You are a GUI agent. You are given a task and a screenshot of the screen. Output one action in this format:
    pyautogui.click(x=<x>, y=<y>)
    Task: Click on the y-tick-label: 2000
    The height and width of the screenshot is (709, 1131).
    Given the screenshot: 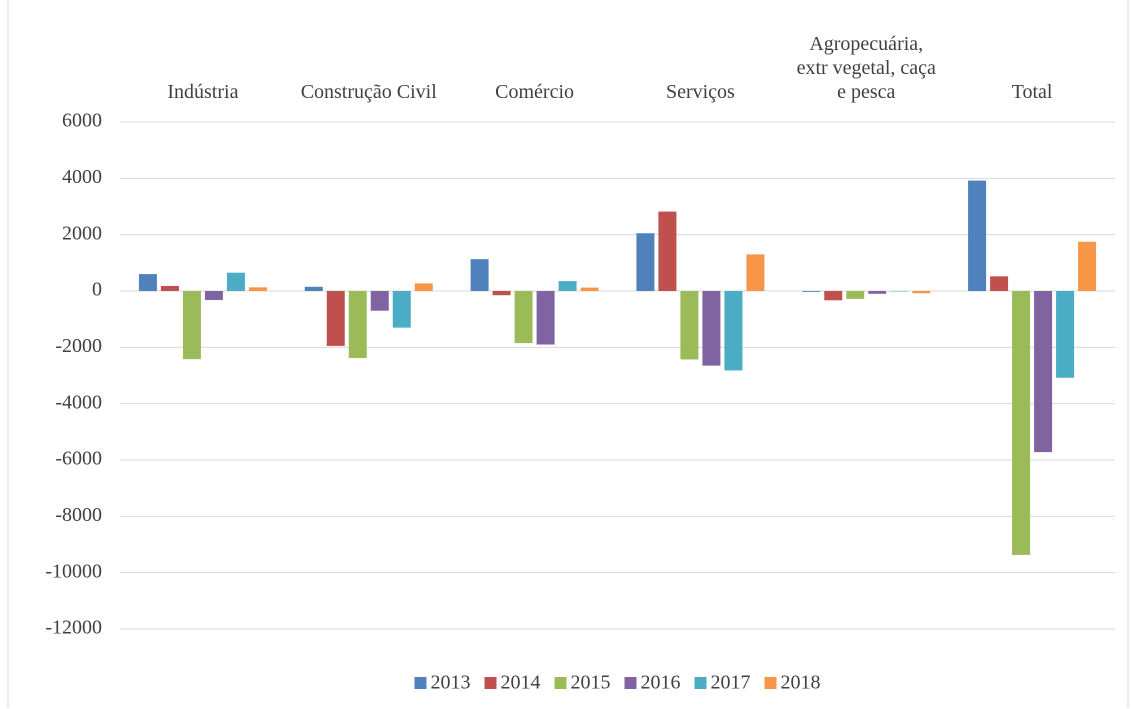 What is the action you would take?
    pyautogui.click(x=82, y=233)
    